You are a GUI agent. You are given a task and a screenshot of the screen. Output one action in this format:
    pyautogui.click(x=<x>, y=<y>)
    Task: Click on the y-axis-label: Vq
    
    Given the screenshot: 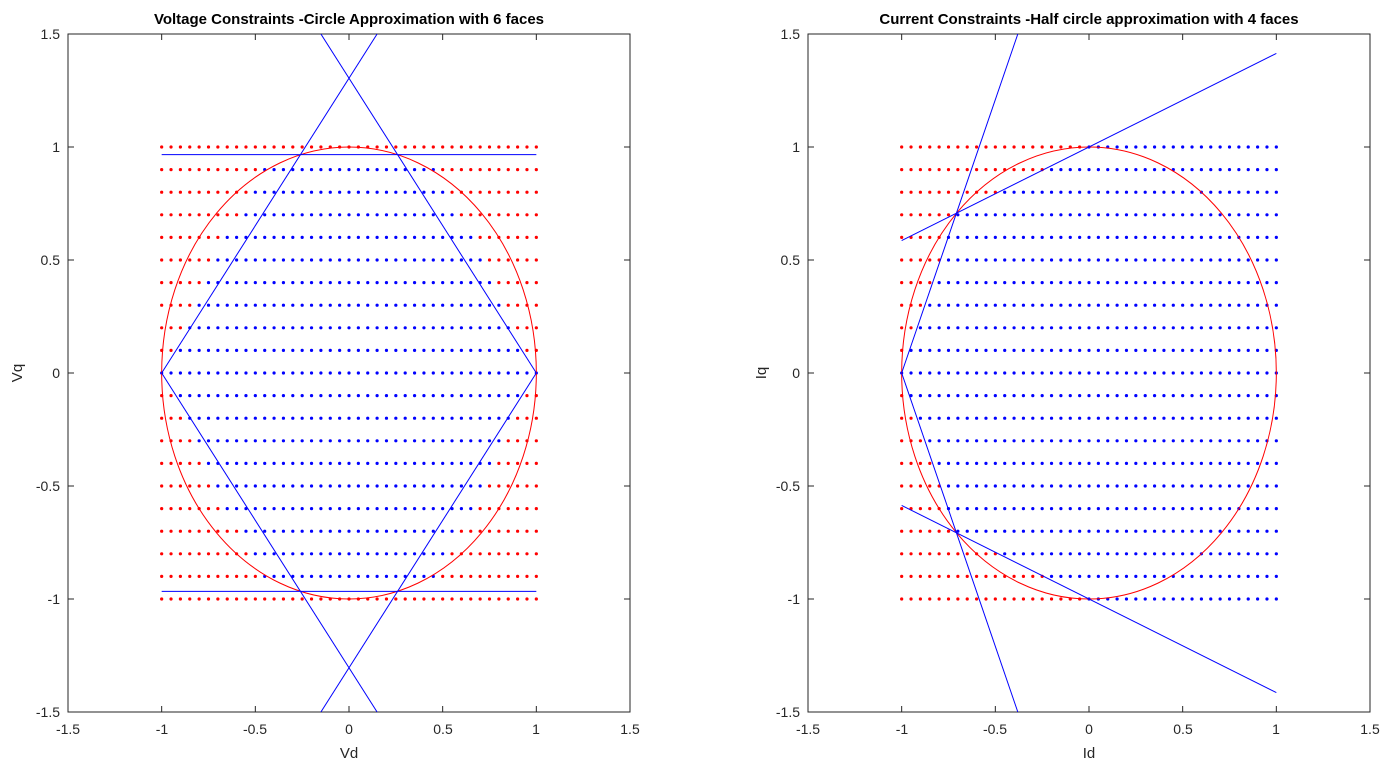 What is the action you would take?
    pyautogui.click(x=17, y=373)
    